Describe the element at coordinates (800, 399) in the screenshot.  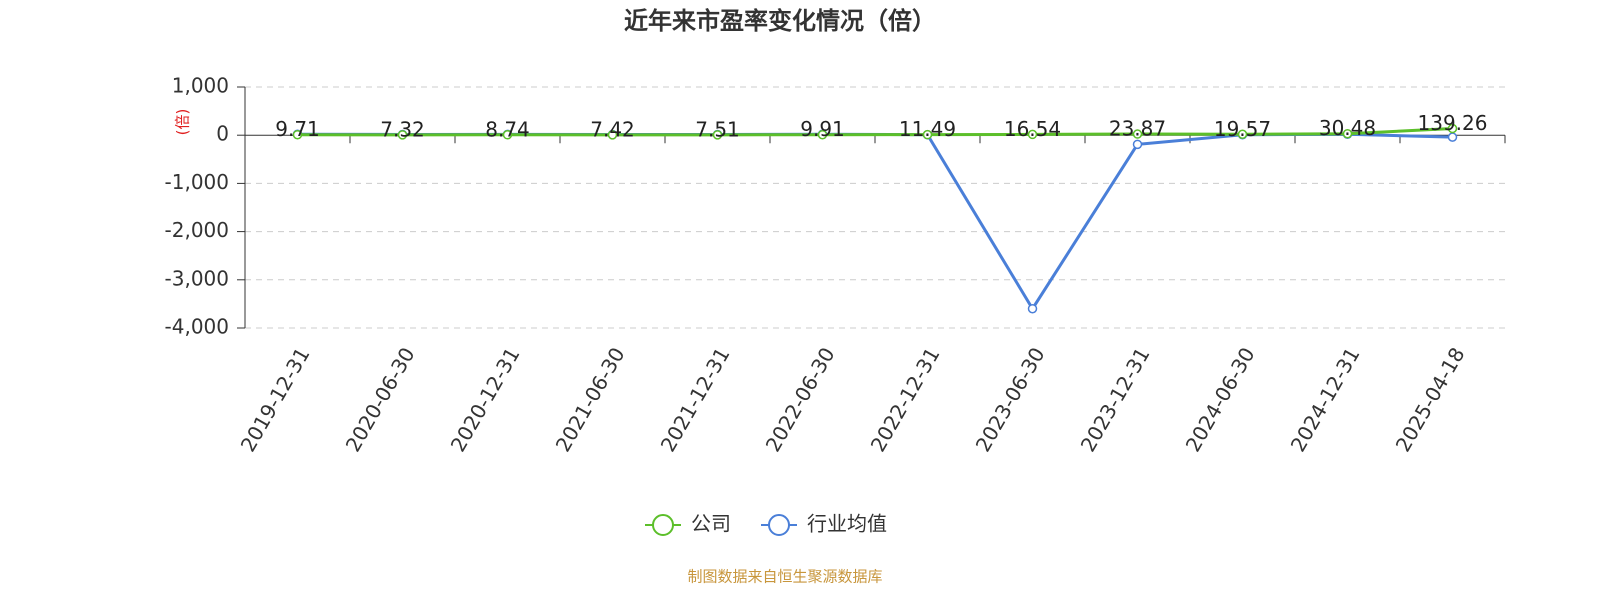
I see `x-tick-label: 2022-06-30` at that location.